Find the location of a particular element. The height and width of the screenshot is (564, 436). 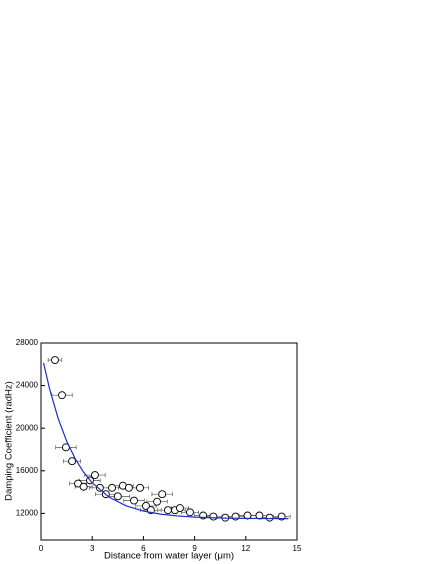

y-axis-label: Damping Coefficient (radHz) is located at coordinates (9, 441).